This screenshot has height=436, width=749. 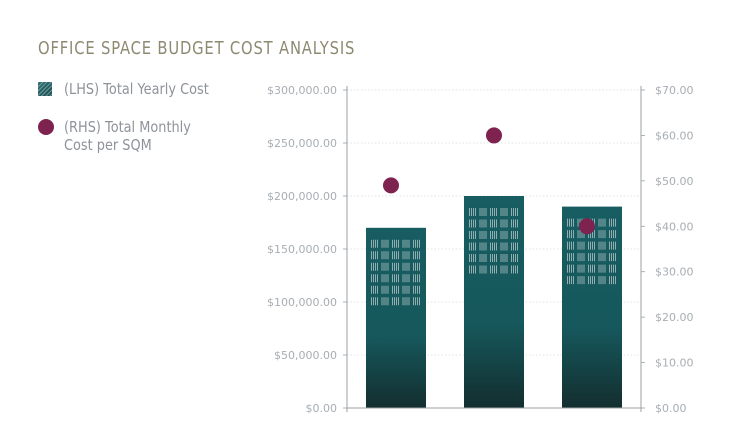 I want to click on right-tick-label: $0.00, so click(x=671, y=408).